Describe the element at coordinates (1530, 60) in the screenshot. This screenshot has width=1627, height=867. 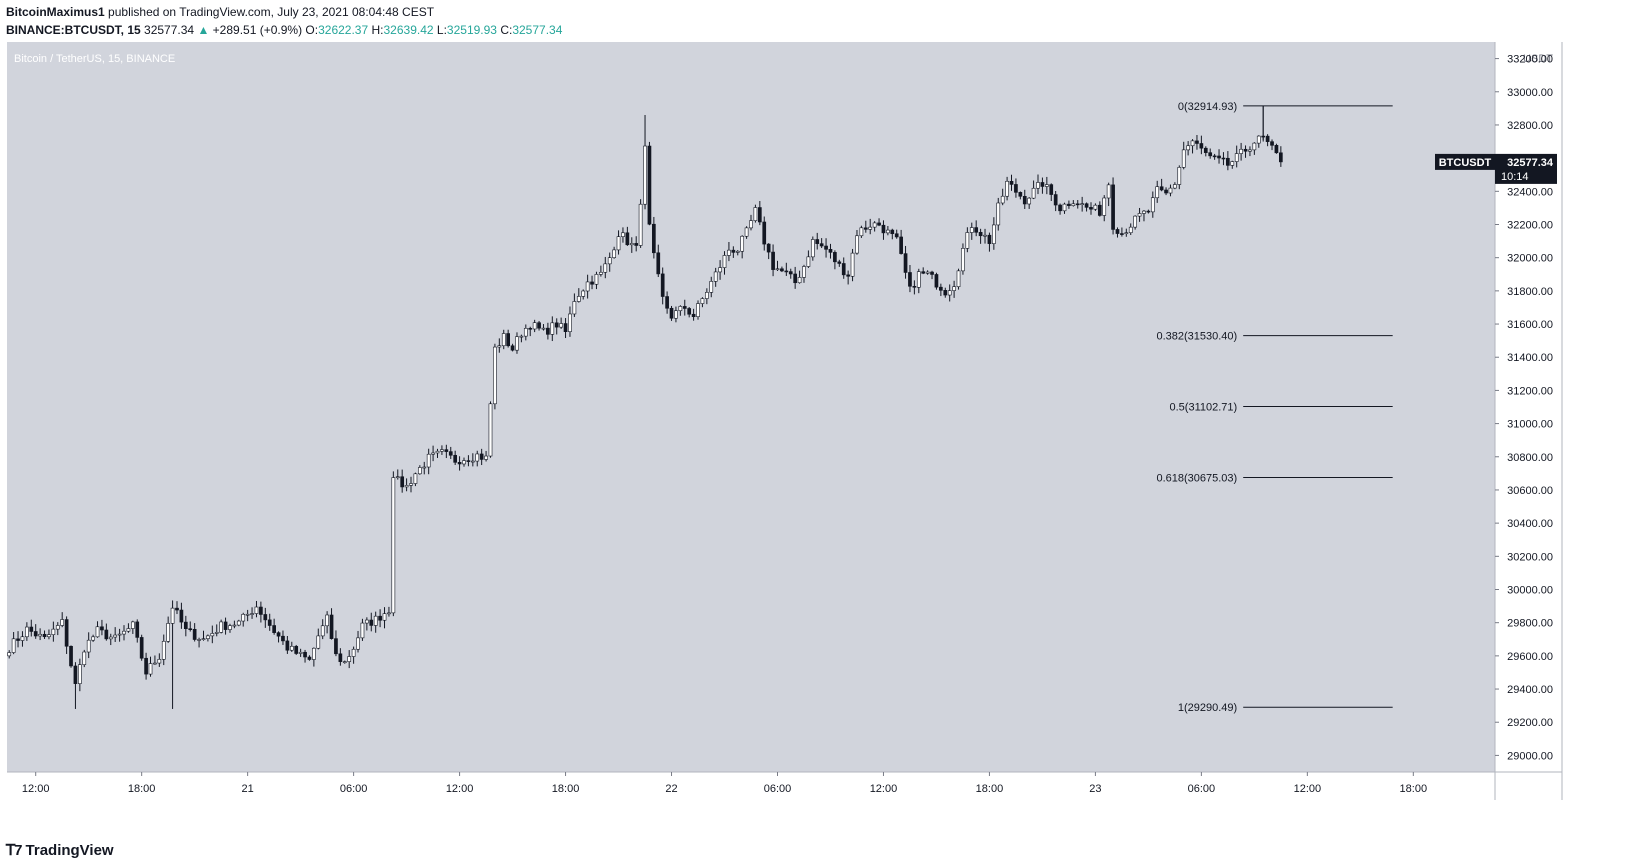
I see `y-tick-label: 33200.00` at that location.